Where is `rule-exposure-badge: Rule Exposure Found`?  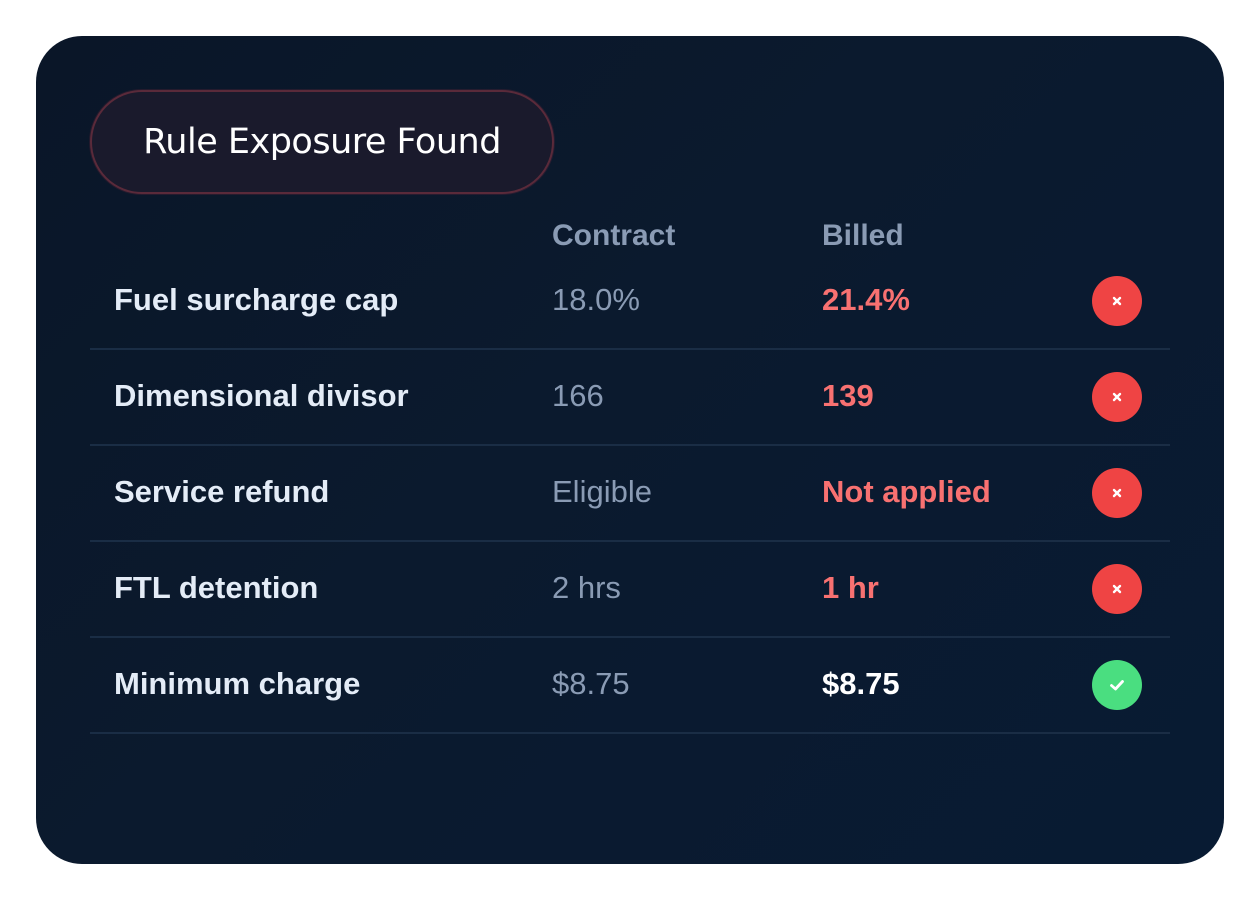 rule-exposure-badge: Rule Exposure Found is located at coordinates (322, 142).